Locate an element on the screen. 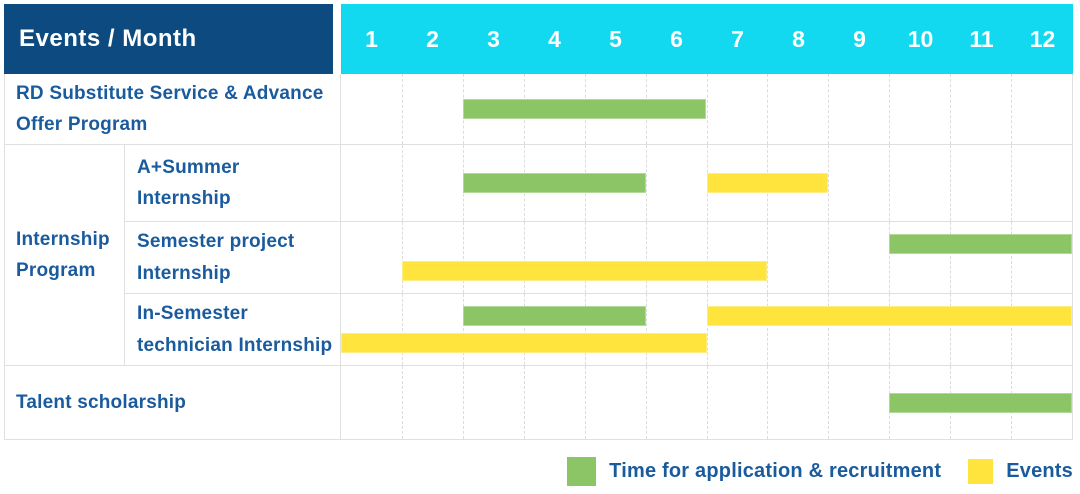 Image resolution: width=1080 pixels, height=494 pixels. month-label: 2 is located at coordinates (432, 38).